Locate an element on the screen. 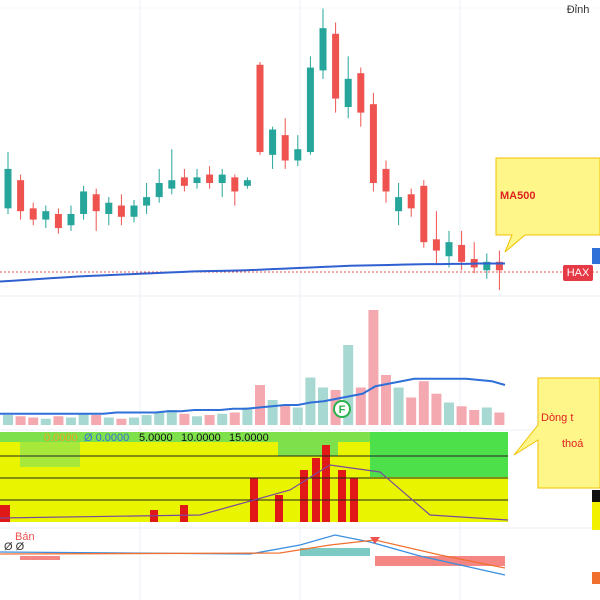  flow-panel: 0.0000 Ø 0.0000 5.0000 10.0000 15.0000 is located at coordinates (254, 477).